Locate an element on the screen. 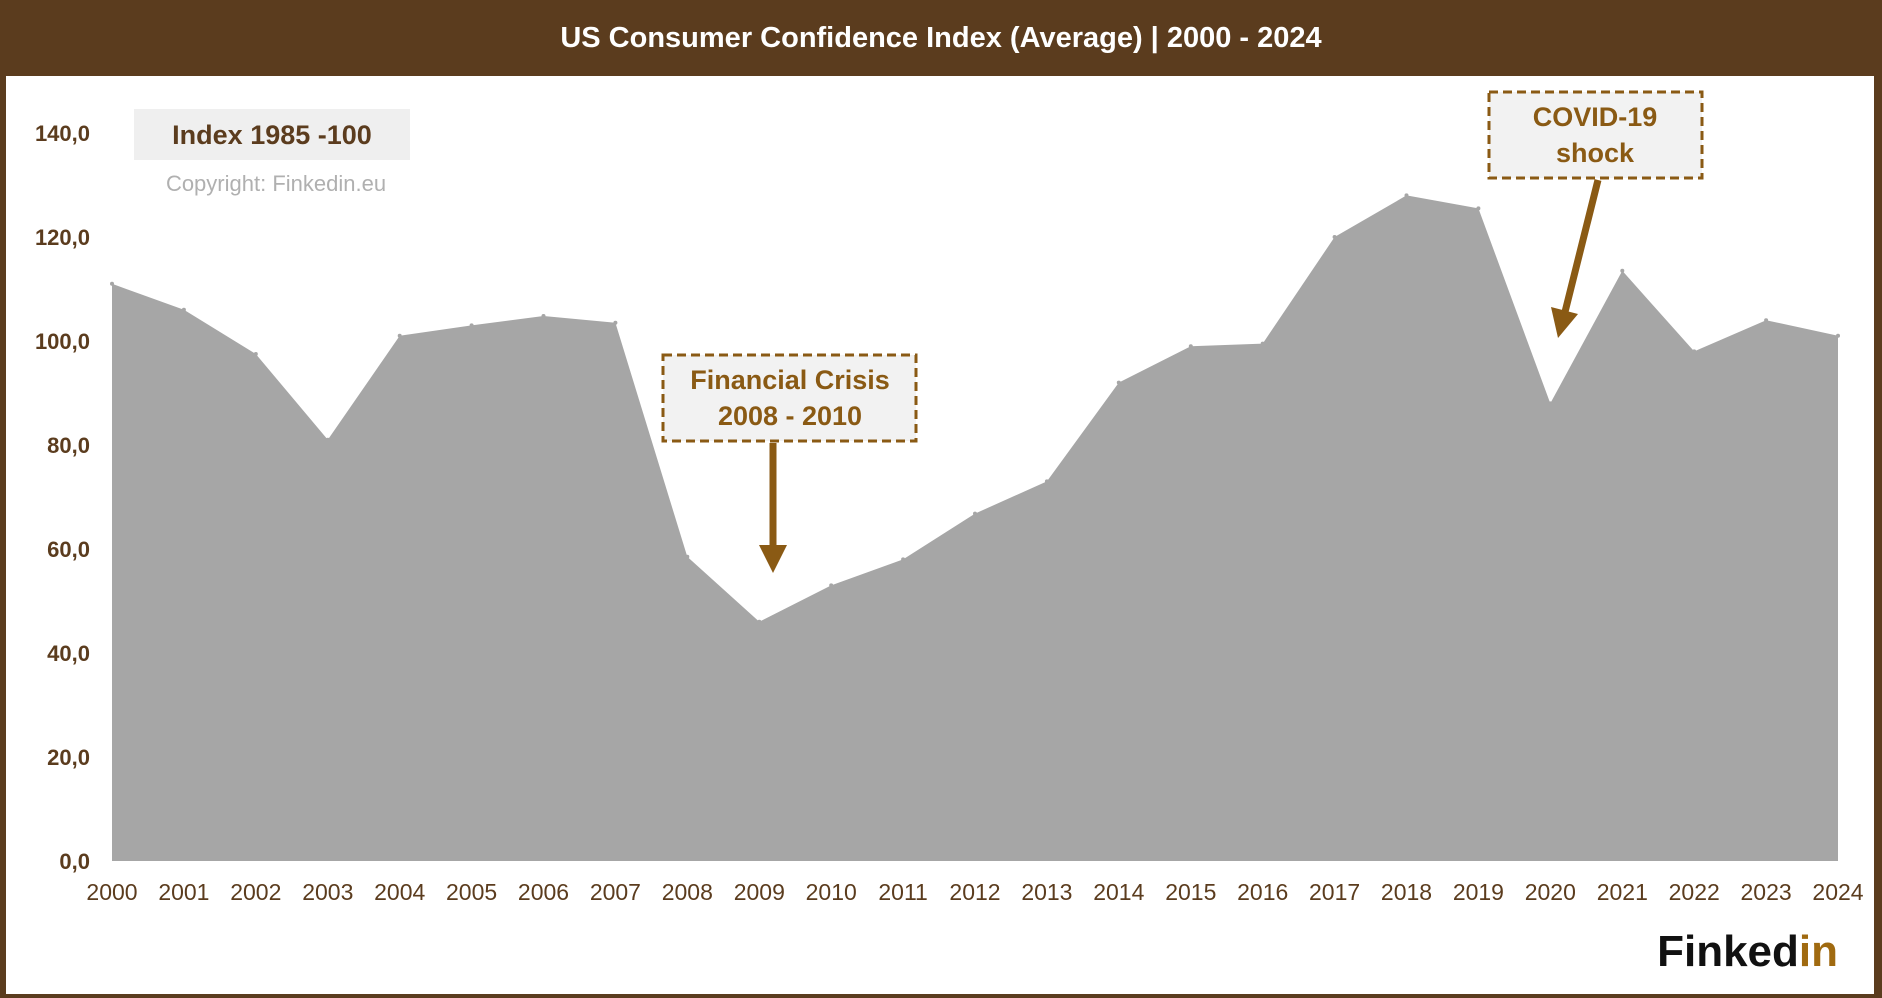 Image resolution: width=1882 pixels, height=998 pixels. data-point-2009 is located at coordinates (759, 621).